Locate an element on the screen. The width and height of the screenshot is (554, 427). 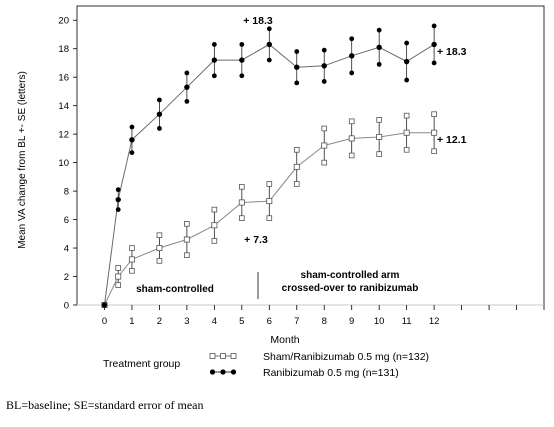
x-tick-label: 7 is located at coordinates (296, 321).